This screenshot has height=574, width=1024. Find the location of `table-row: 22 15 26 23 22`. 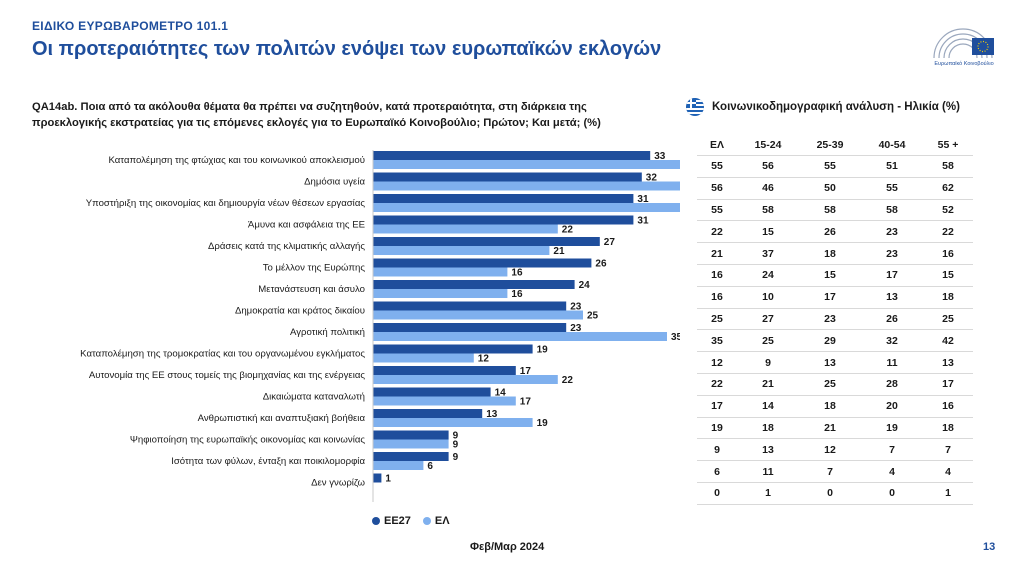

table-row: 22 15 26 23 22 is located at coordinates (835, 232).